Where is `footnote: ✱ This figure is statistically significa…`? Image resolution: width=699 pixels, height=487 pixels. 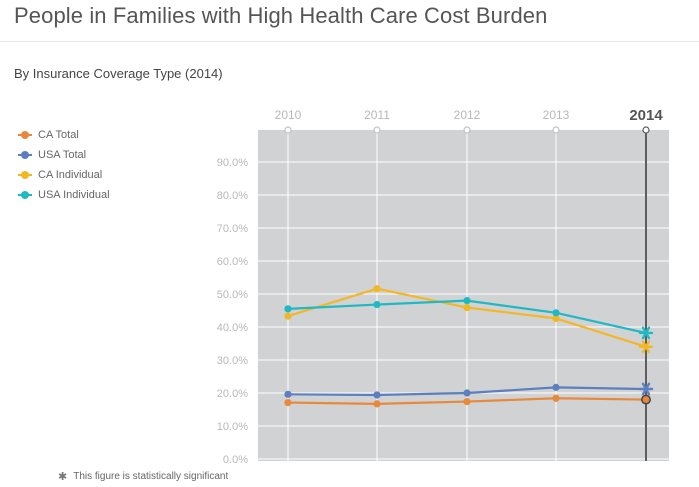
footnote: ✱ This figure is statistically significa… is located at coordinates (143, 476).